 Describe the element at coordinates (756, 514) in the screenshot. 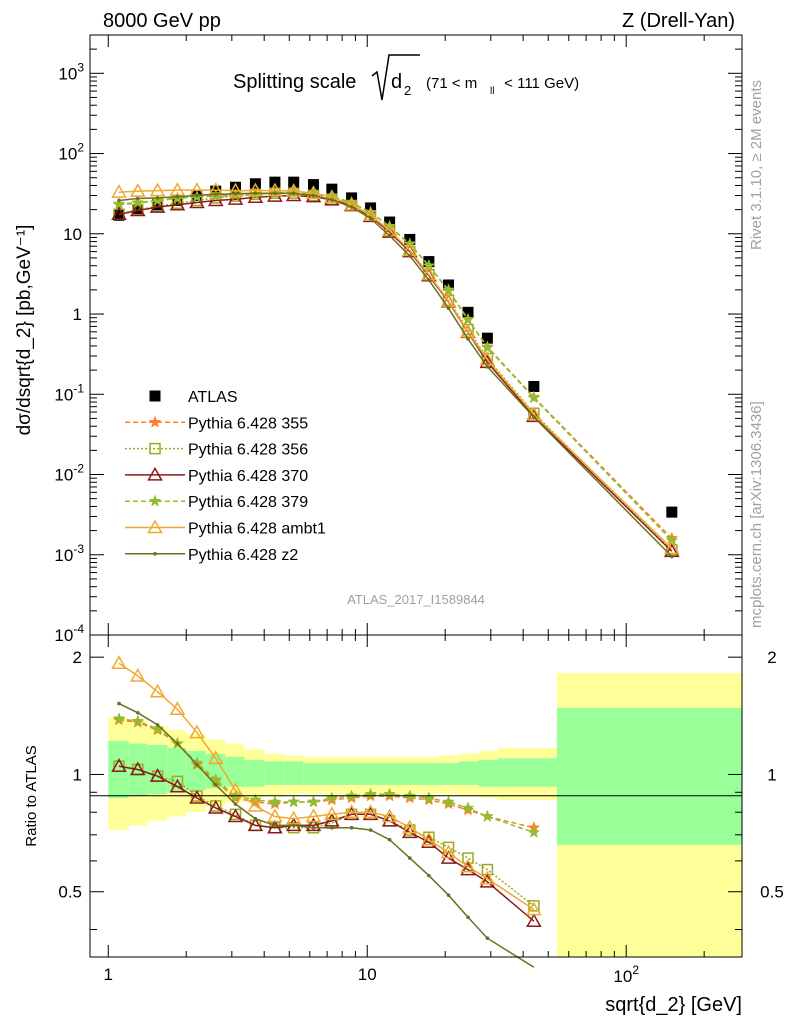

I see `arxiv-reference: mcplots.cern.ch [arXiv:1306.3436]` at that location.